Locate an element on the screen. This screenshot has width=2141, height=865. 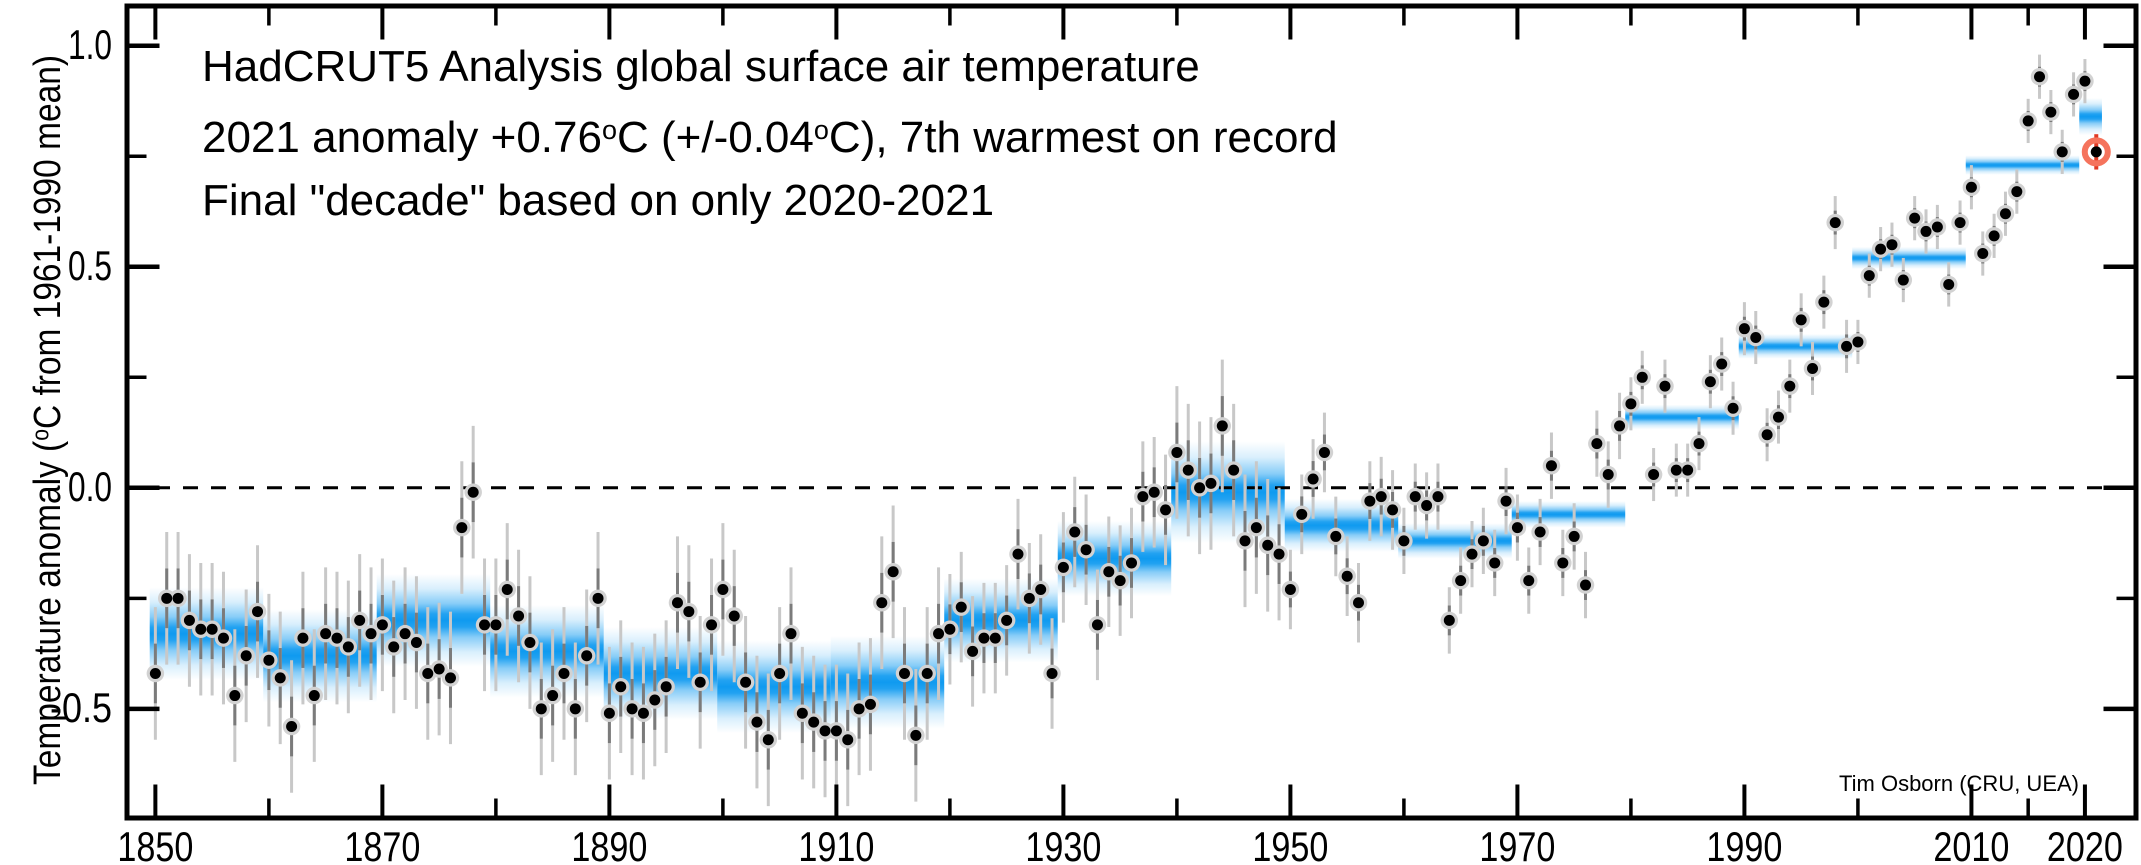
data-point-1937 is located at coordinates (1143, 497).